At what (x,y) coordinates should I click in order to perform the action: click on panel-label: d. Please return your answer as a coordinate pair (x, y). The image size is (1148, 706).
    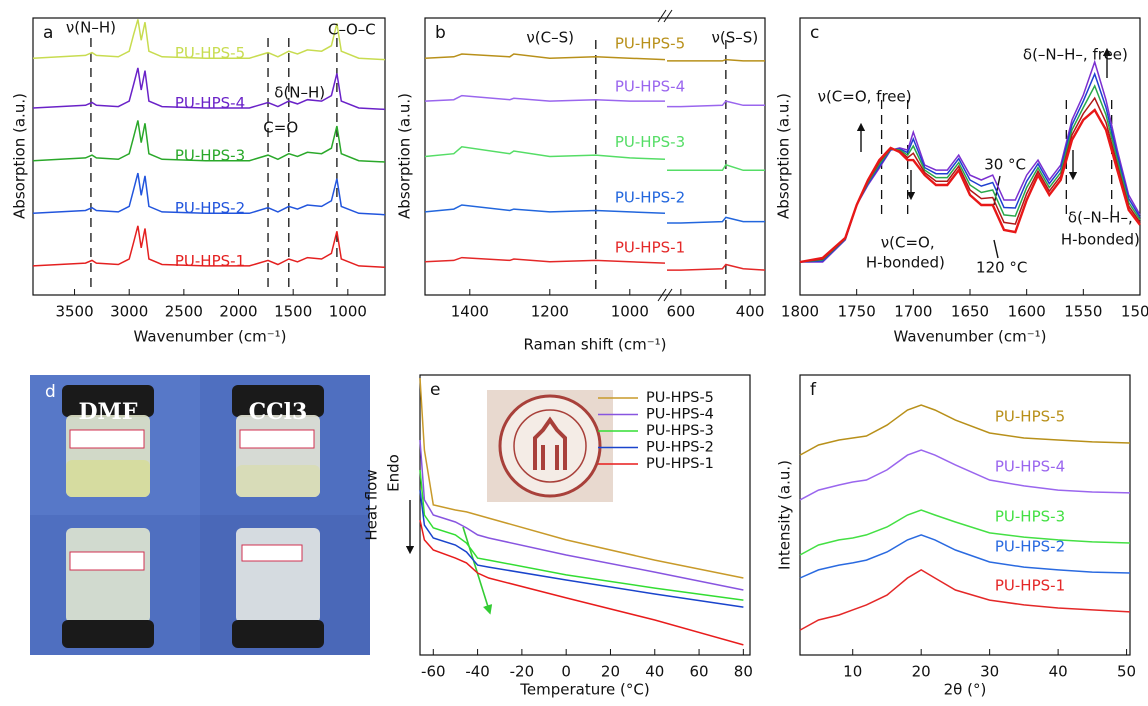
    Looking at the image, I should click on (50, 392).